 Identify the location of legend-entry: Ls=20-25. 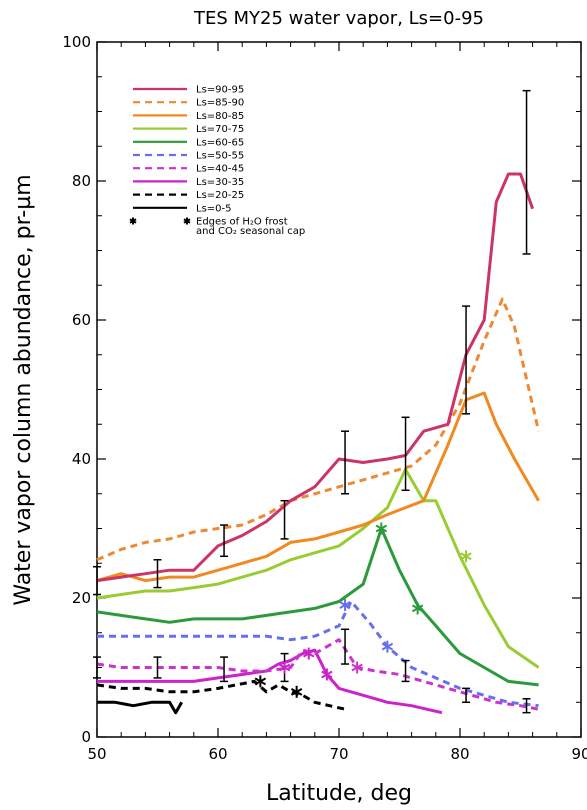
(188, 195).